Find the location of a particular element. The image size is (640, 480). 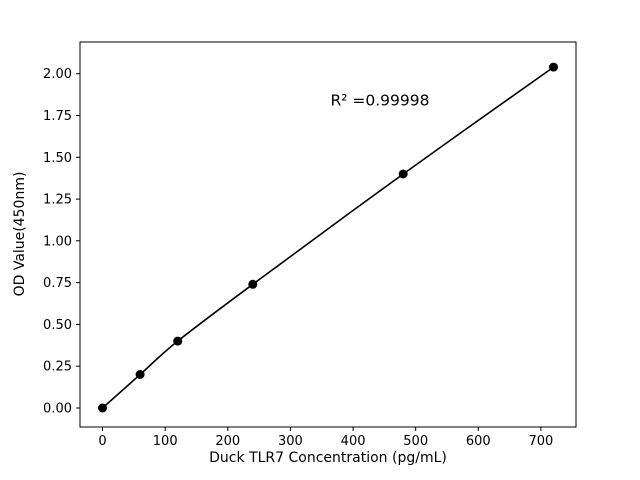

x-tick-label: 200 is located at coordinates (227, 441).